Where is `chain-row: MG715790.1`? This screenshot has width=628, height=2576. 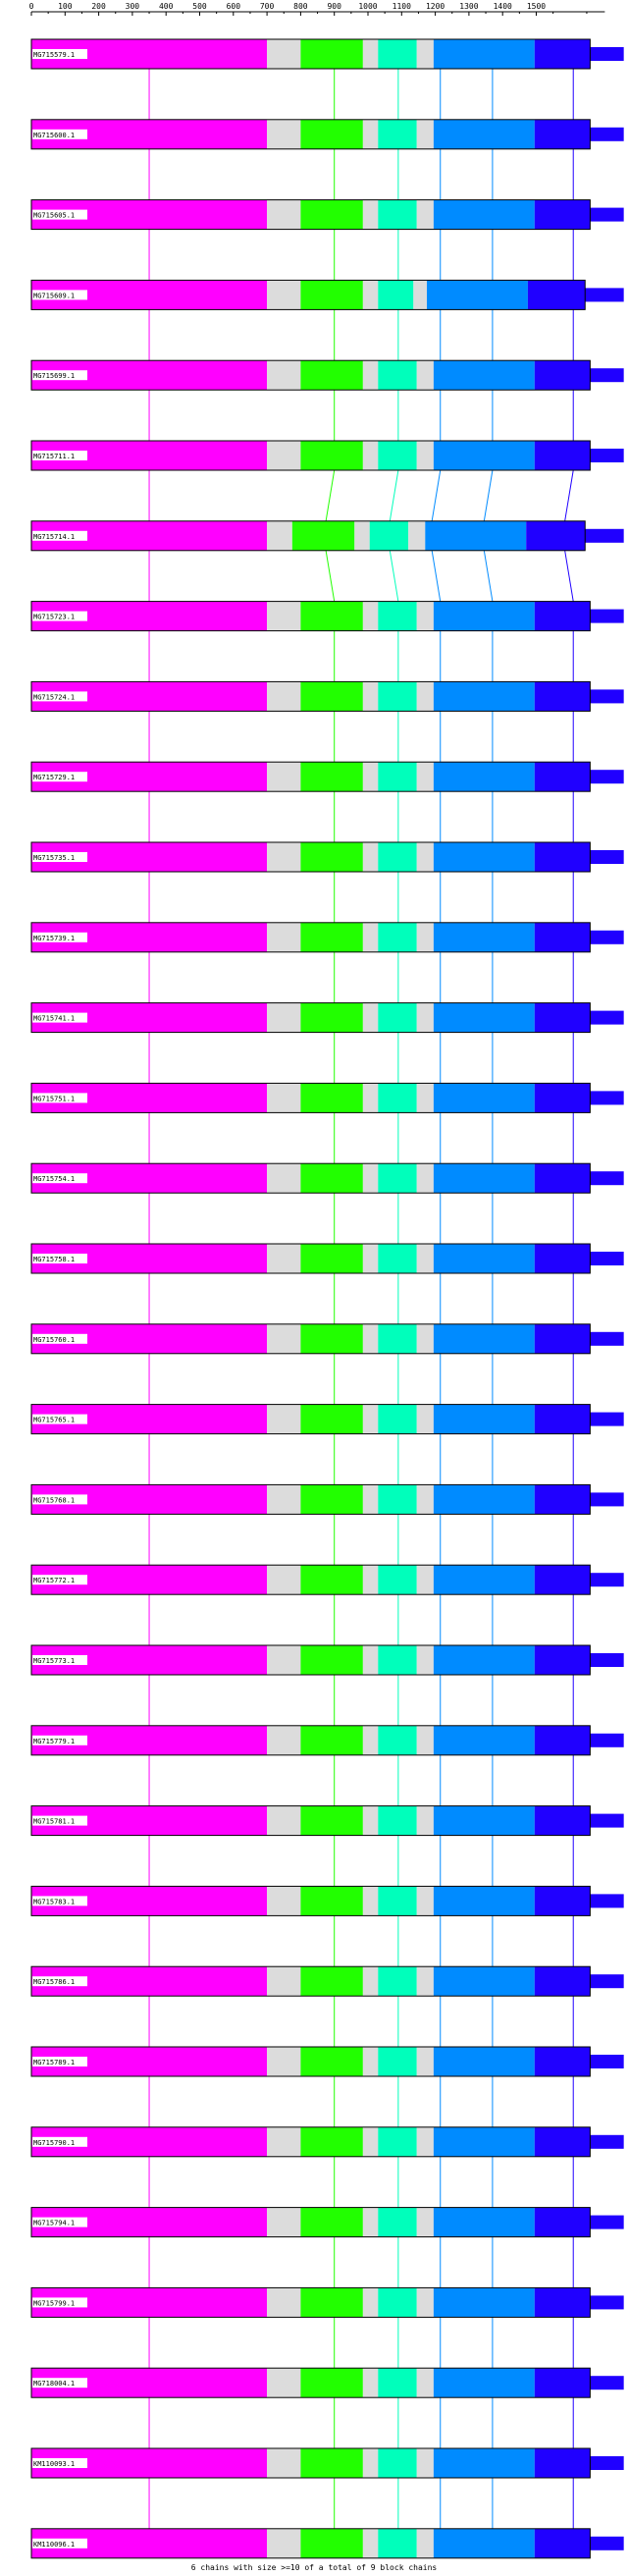
chain-row: MG715790.1 is located at coordinates (327, 2142).